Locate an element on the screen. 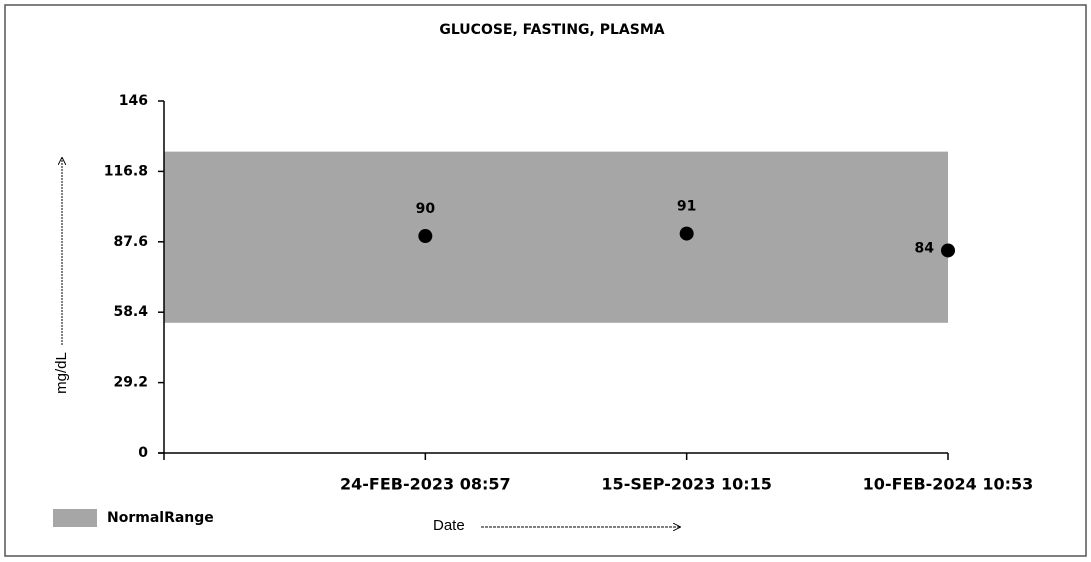  x-tick-label: 24-FEB-2023 08:57 is located at coordinates (425, 484).